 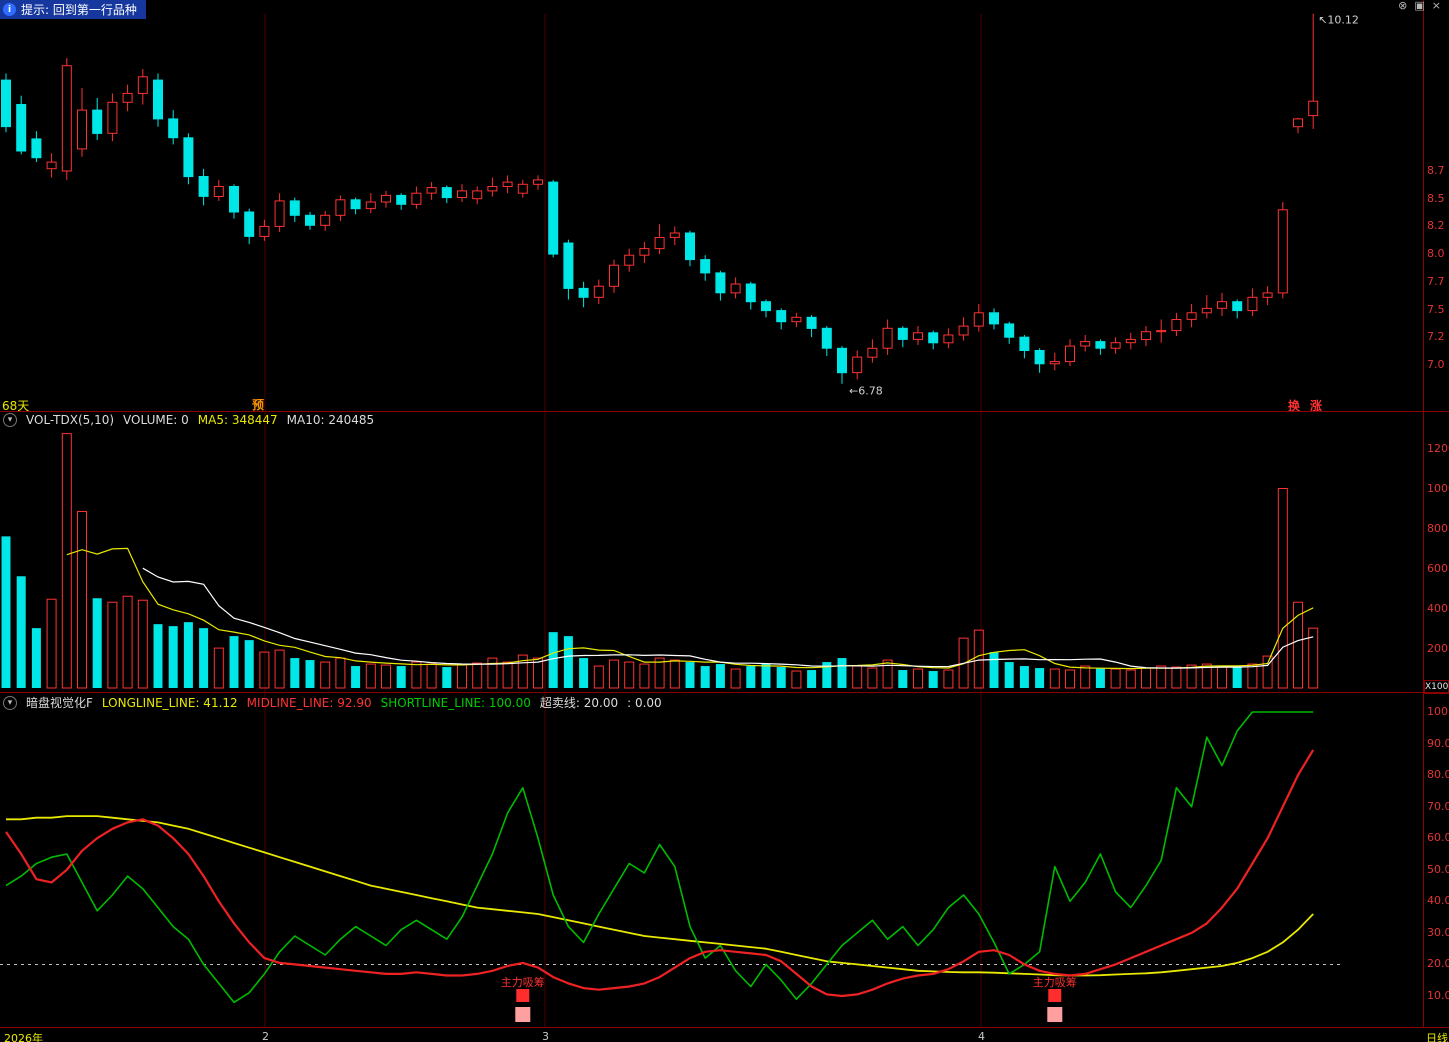 I want to click on tip-text: 提示: 回到第一行品种, so click(x=79, y=10).